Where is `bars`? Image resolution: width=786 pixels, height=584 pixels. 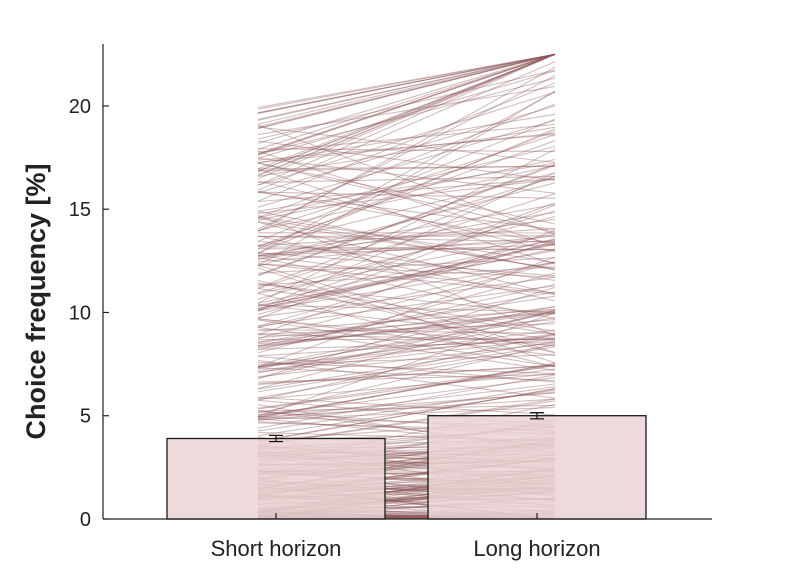 bars is located at coordinates (406, 467).